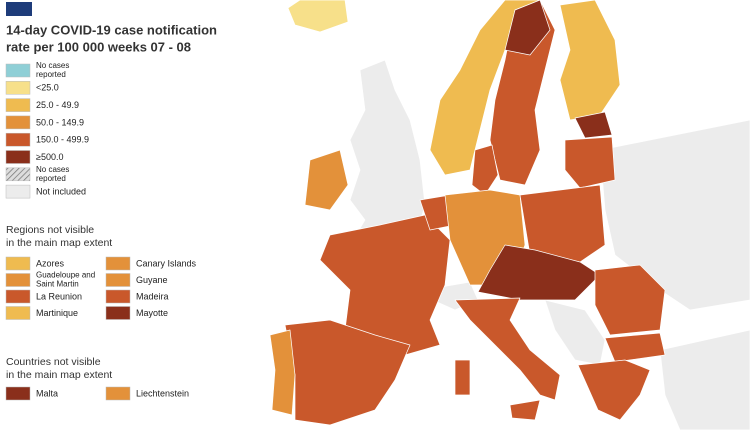 This screenshot has width=750, height=430. Describe the element at coordinates (485, 170) in the screenshot. I see `denmark` at that location.